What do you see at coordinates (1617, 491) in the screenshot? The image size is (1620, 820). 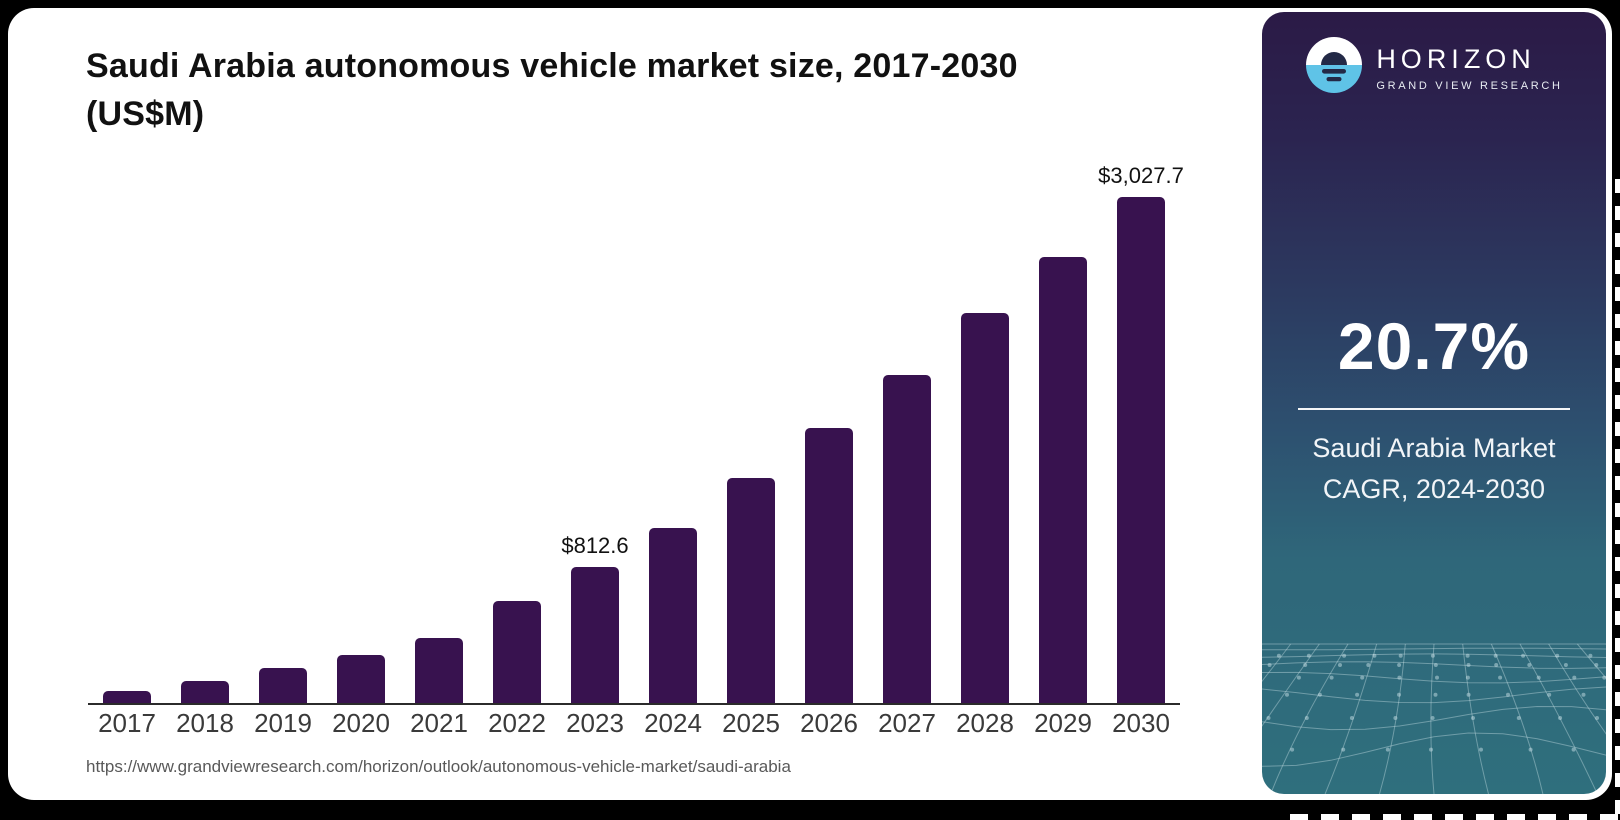 I see `right-edge-dashes` at bounding box center [1617, 491].